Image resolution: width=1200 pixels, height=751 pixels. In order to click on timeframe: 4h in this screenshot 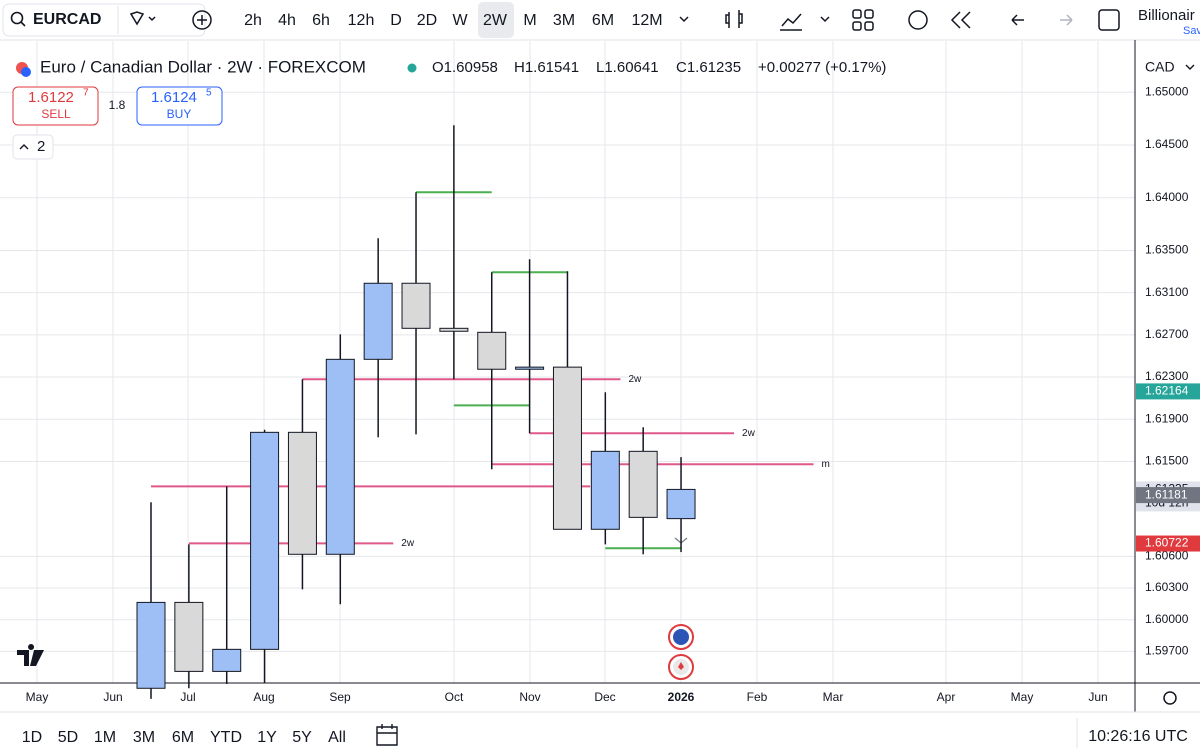, I will do `click(287, 20)`.